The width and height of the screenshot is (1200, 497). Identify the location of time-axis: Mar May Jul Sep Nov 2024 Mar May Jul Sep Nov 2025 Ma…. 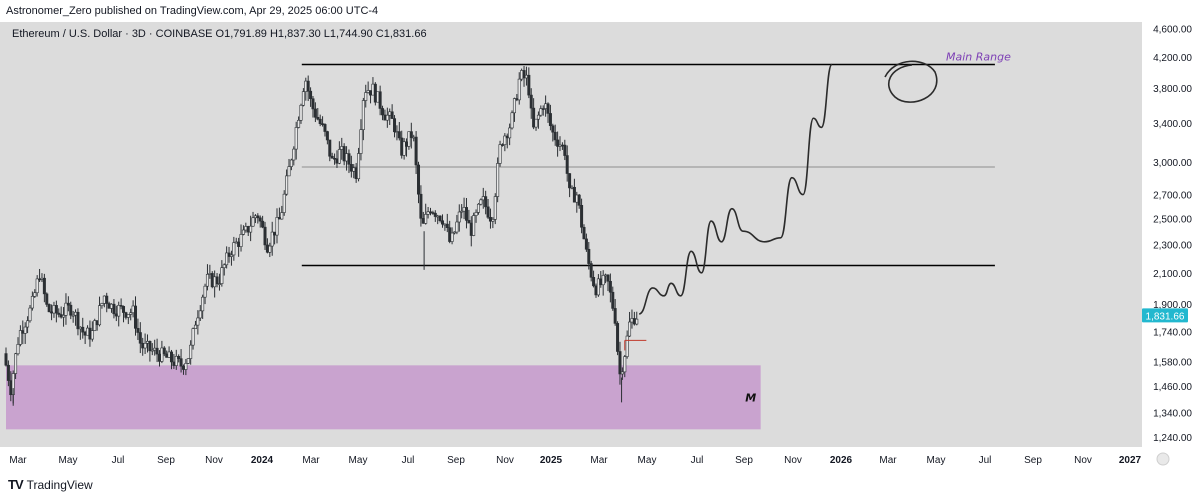
(600, 459).